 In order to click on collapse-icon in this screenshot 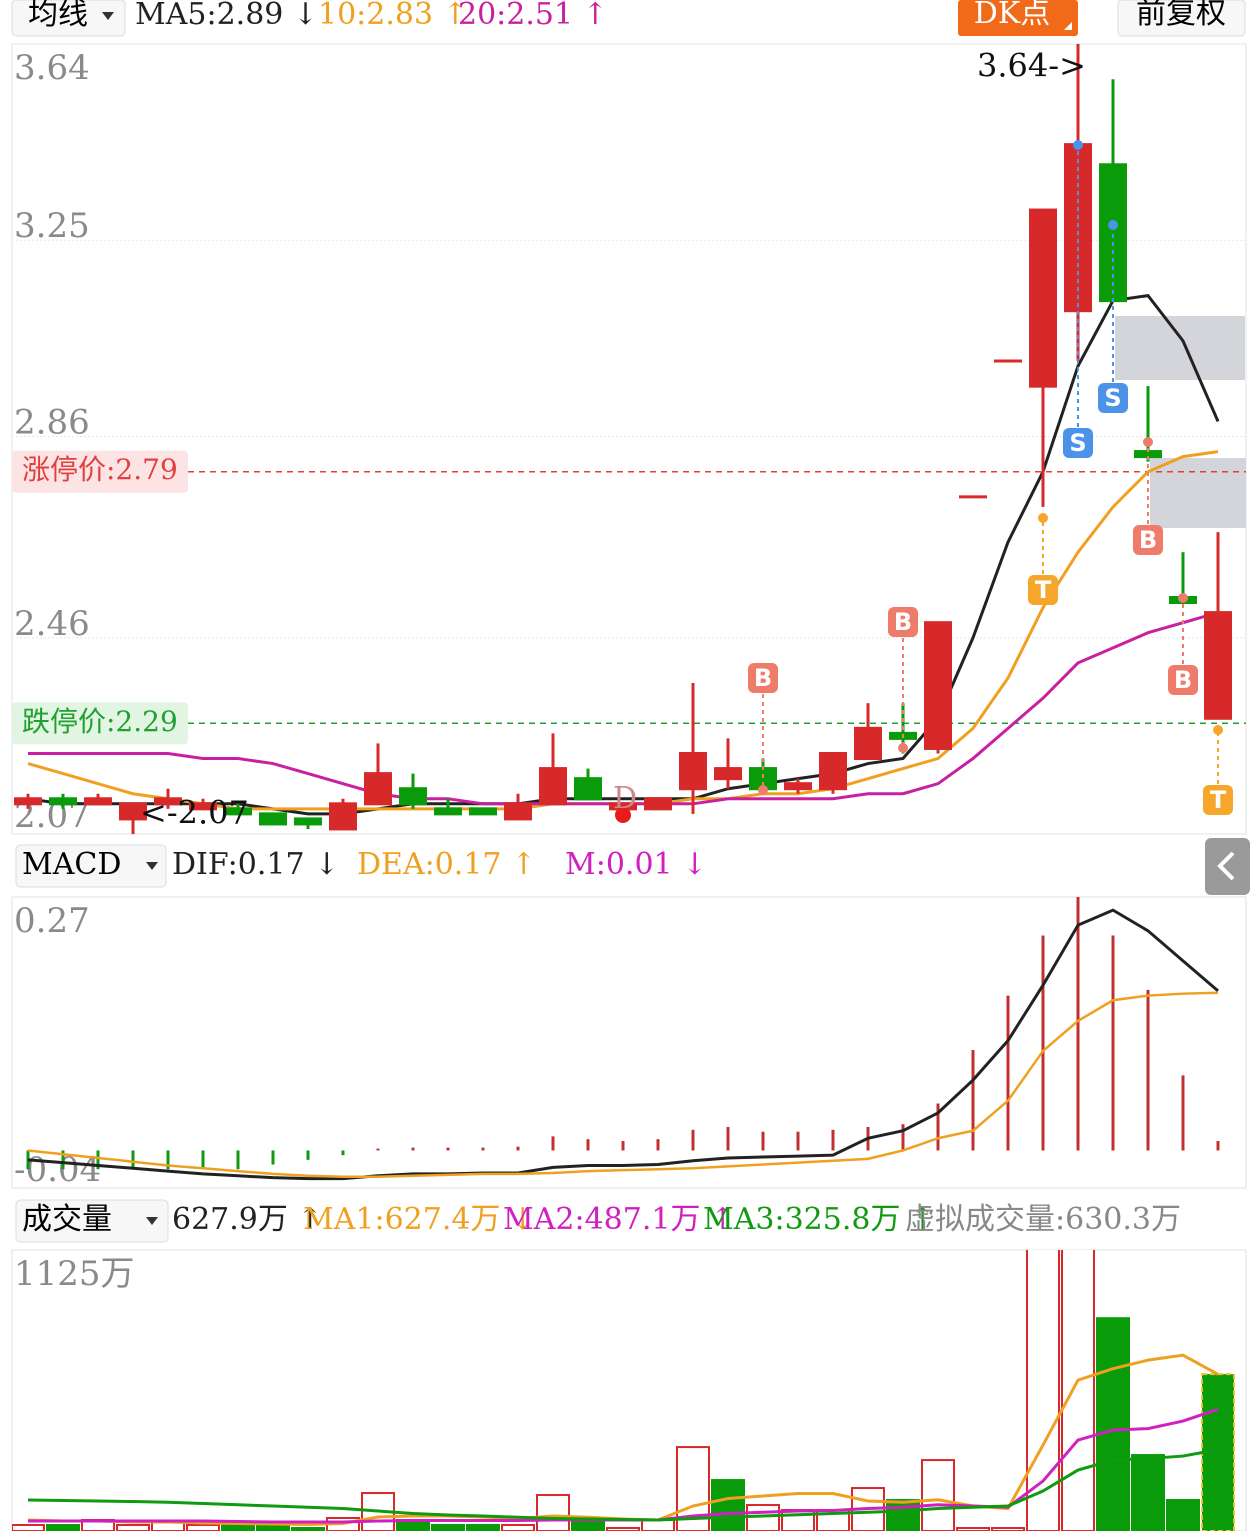, I will do `click(1226, 866)`.